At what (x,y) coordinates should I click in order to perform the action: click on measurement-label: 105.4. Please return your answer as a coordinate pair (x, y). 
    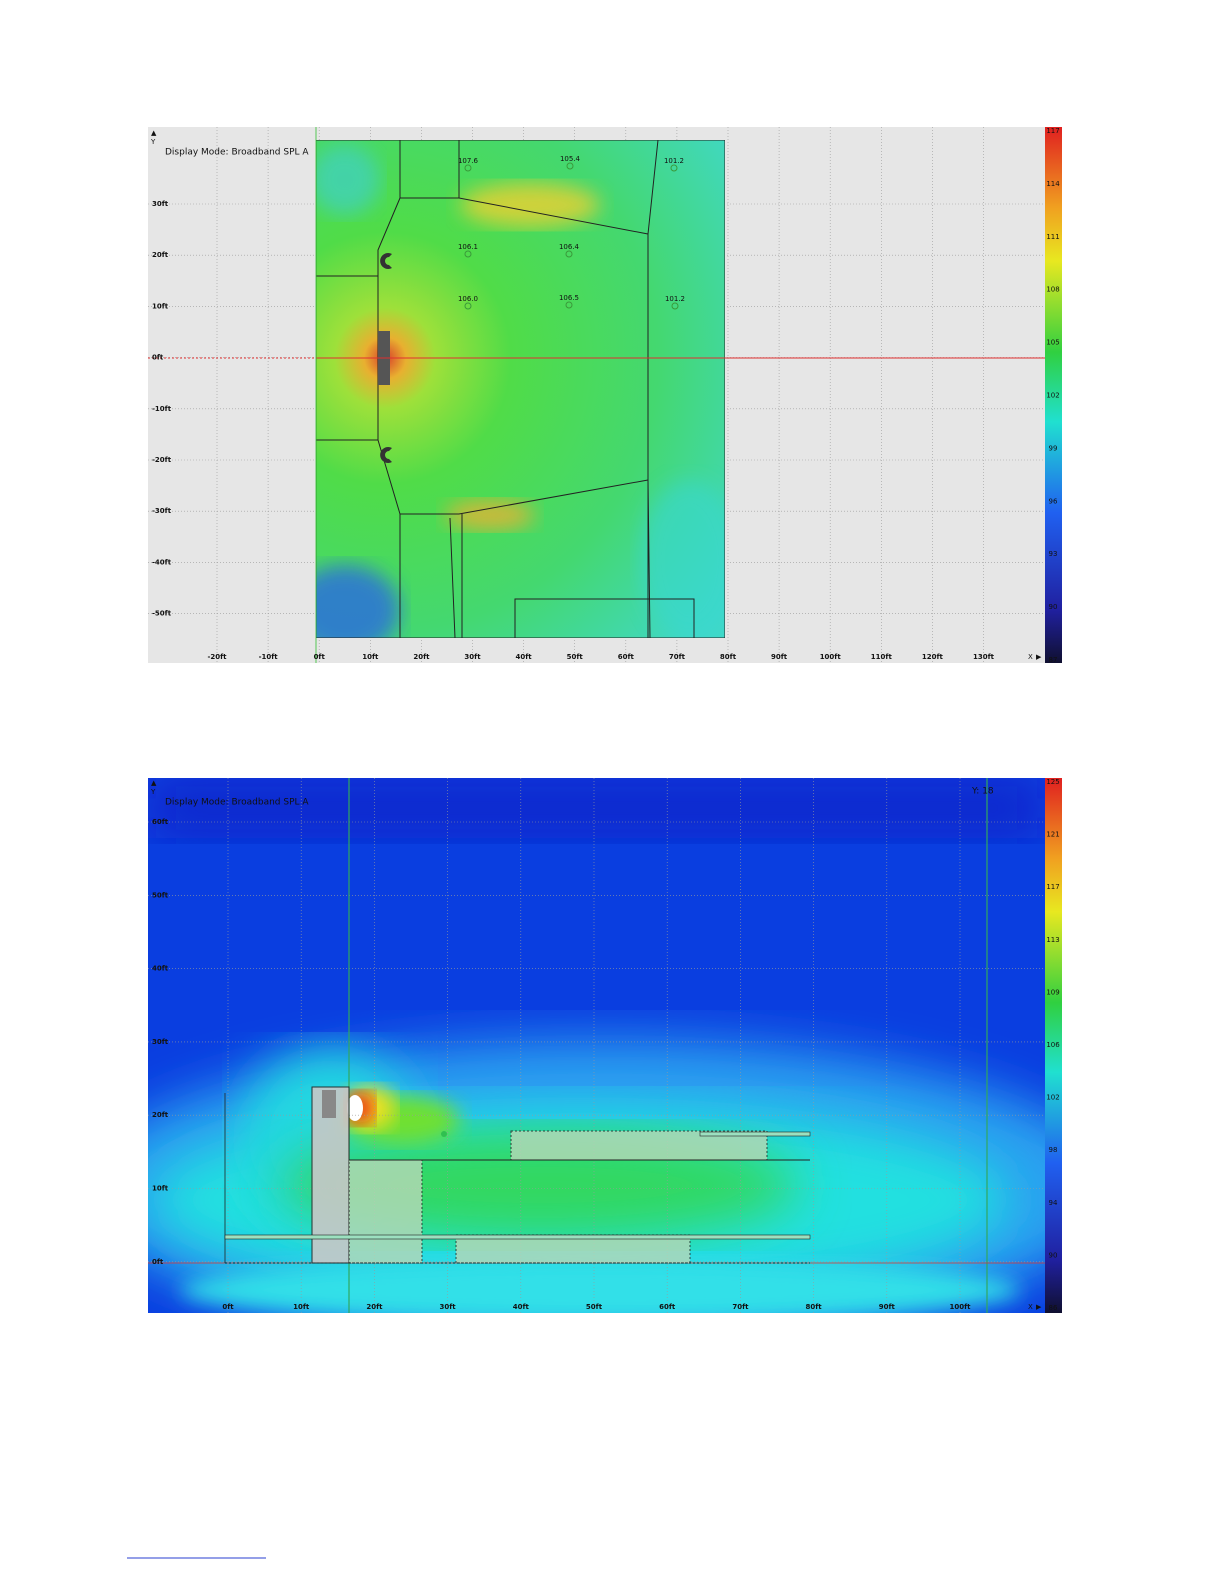
    Looking at the image, I should click on (570, 159).